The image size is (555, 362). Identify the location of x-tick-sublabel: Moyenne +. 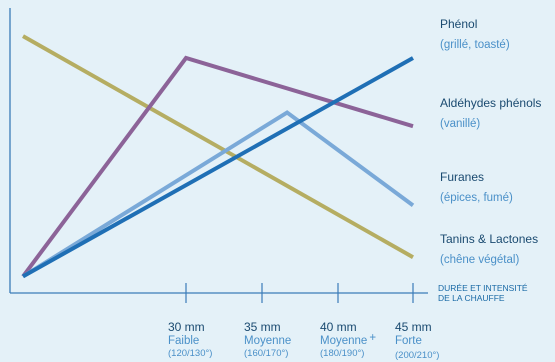
(348, 339).